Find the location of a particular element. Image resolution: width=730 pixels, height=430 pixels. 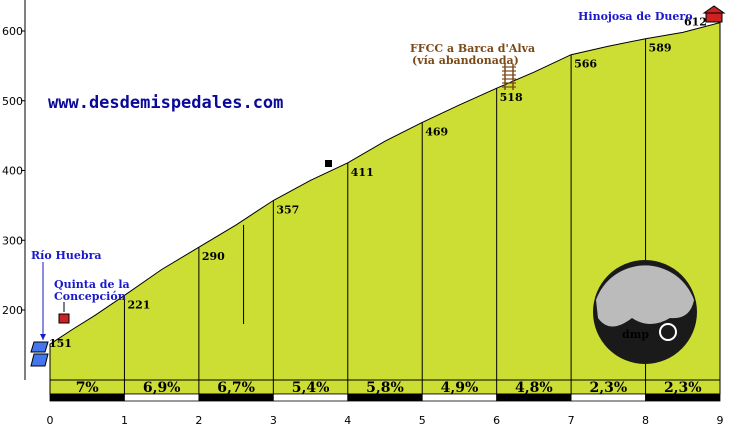

gradient-label-8: 2,3% is located at coordinates (683, 388).